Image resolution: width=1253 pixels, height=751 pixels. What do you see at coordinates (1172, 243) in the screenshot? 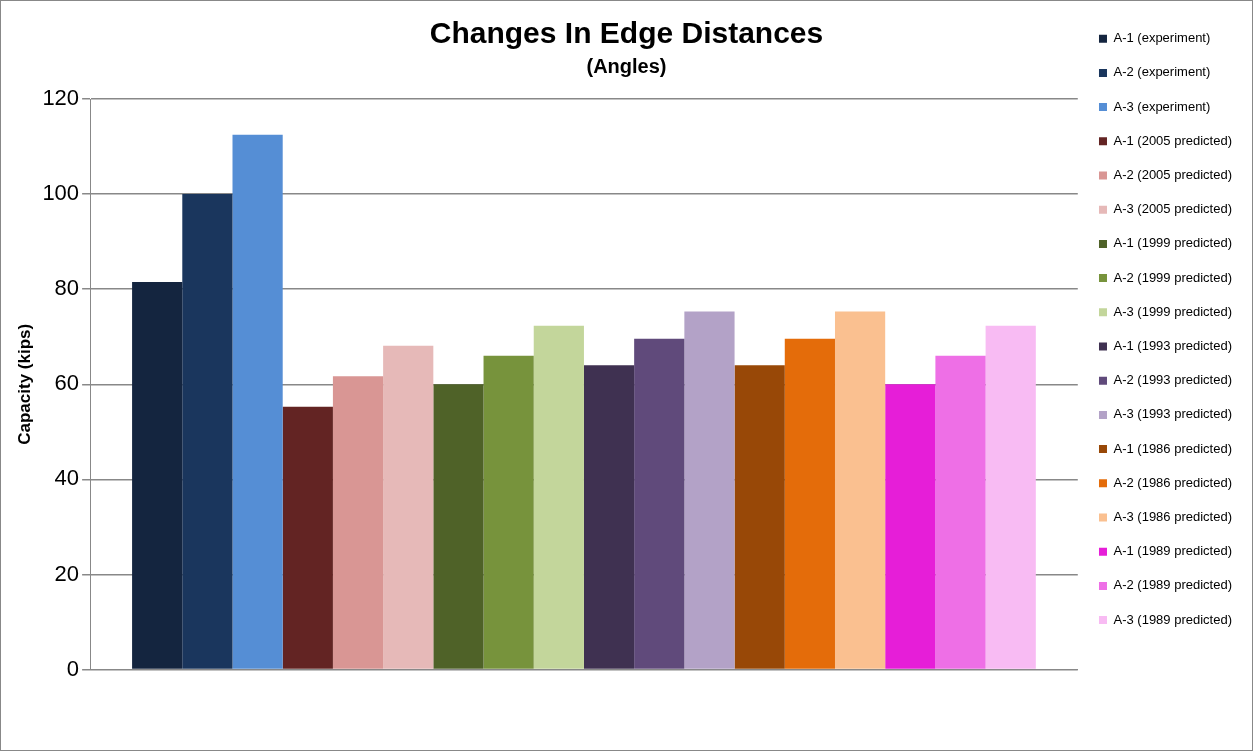
I see `legend-label: A-1 (1999 predicted)` at bounding box center [1172, 243].